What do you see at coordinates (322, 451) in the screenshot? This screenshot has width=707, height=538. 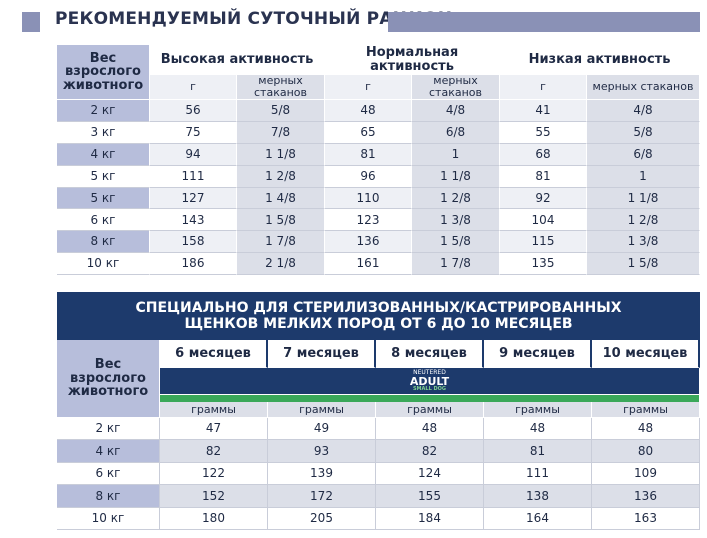 I see `table-cell: 93` at bounding box center [322, 451].